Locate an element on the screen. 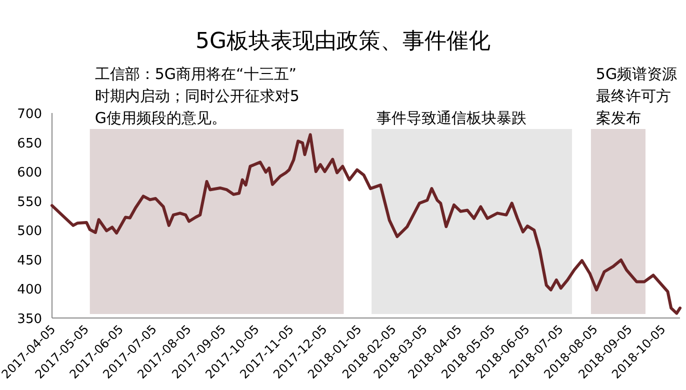 This screenshot has width=686, height=390. y-tick-label: 400 is located at coordinates (29, 290).